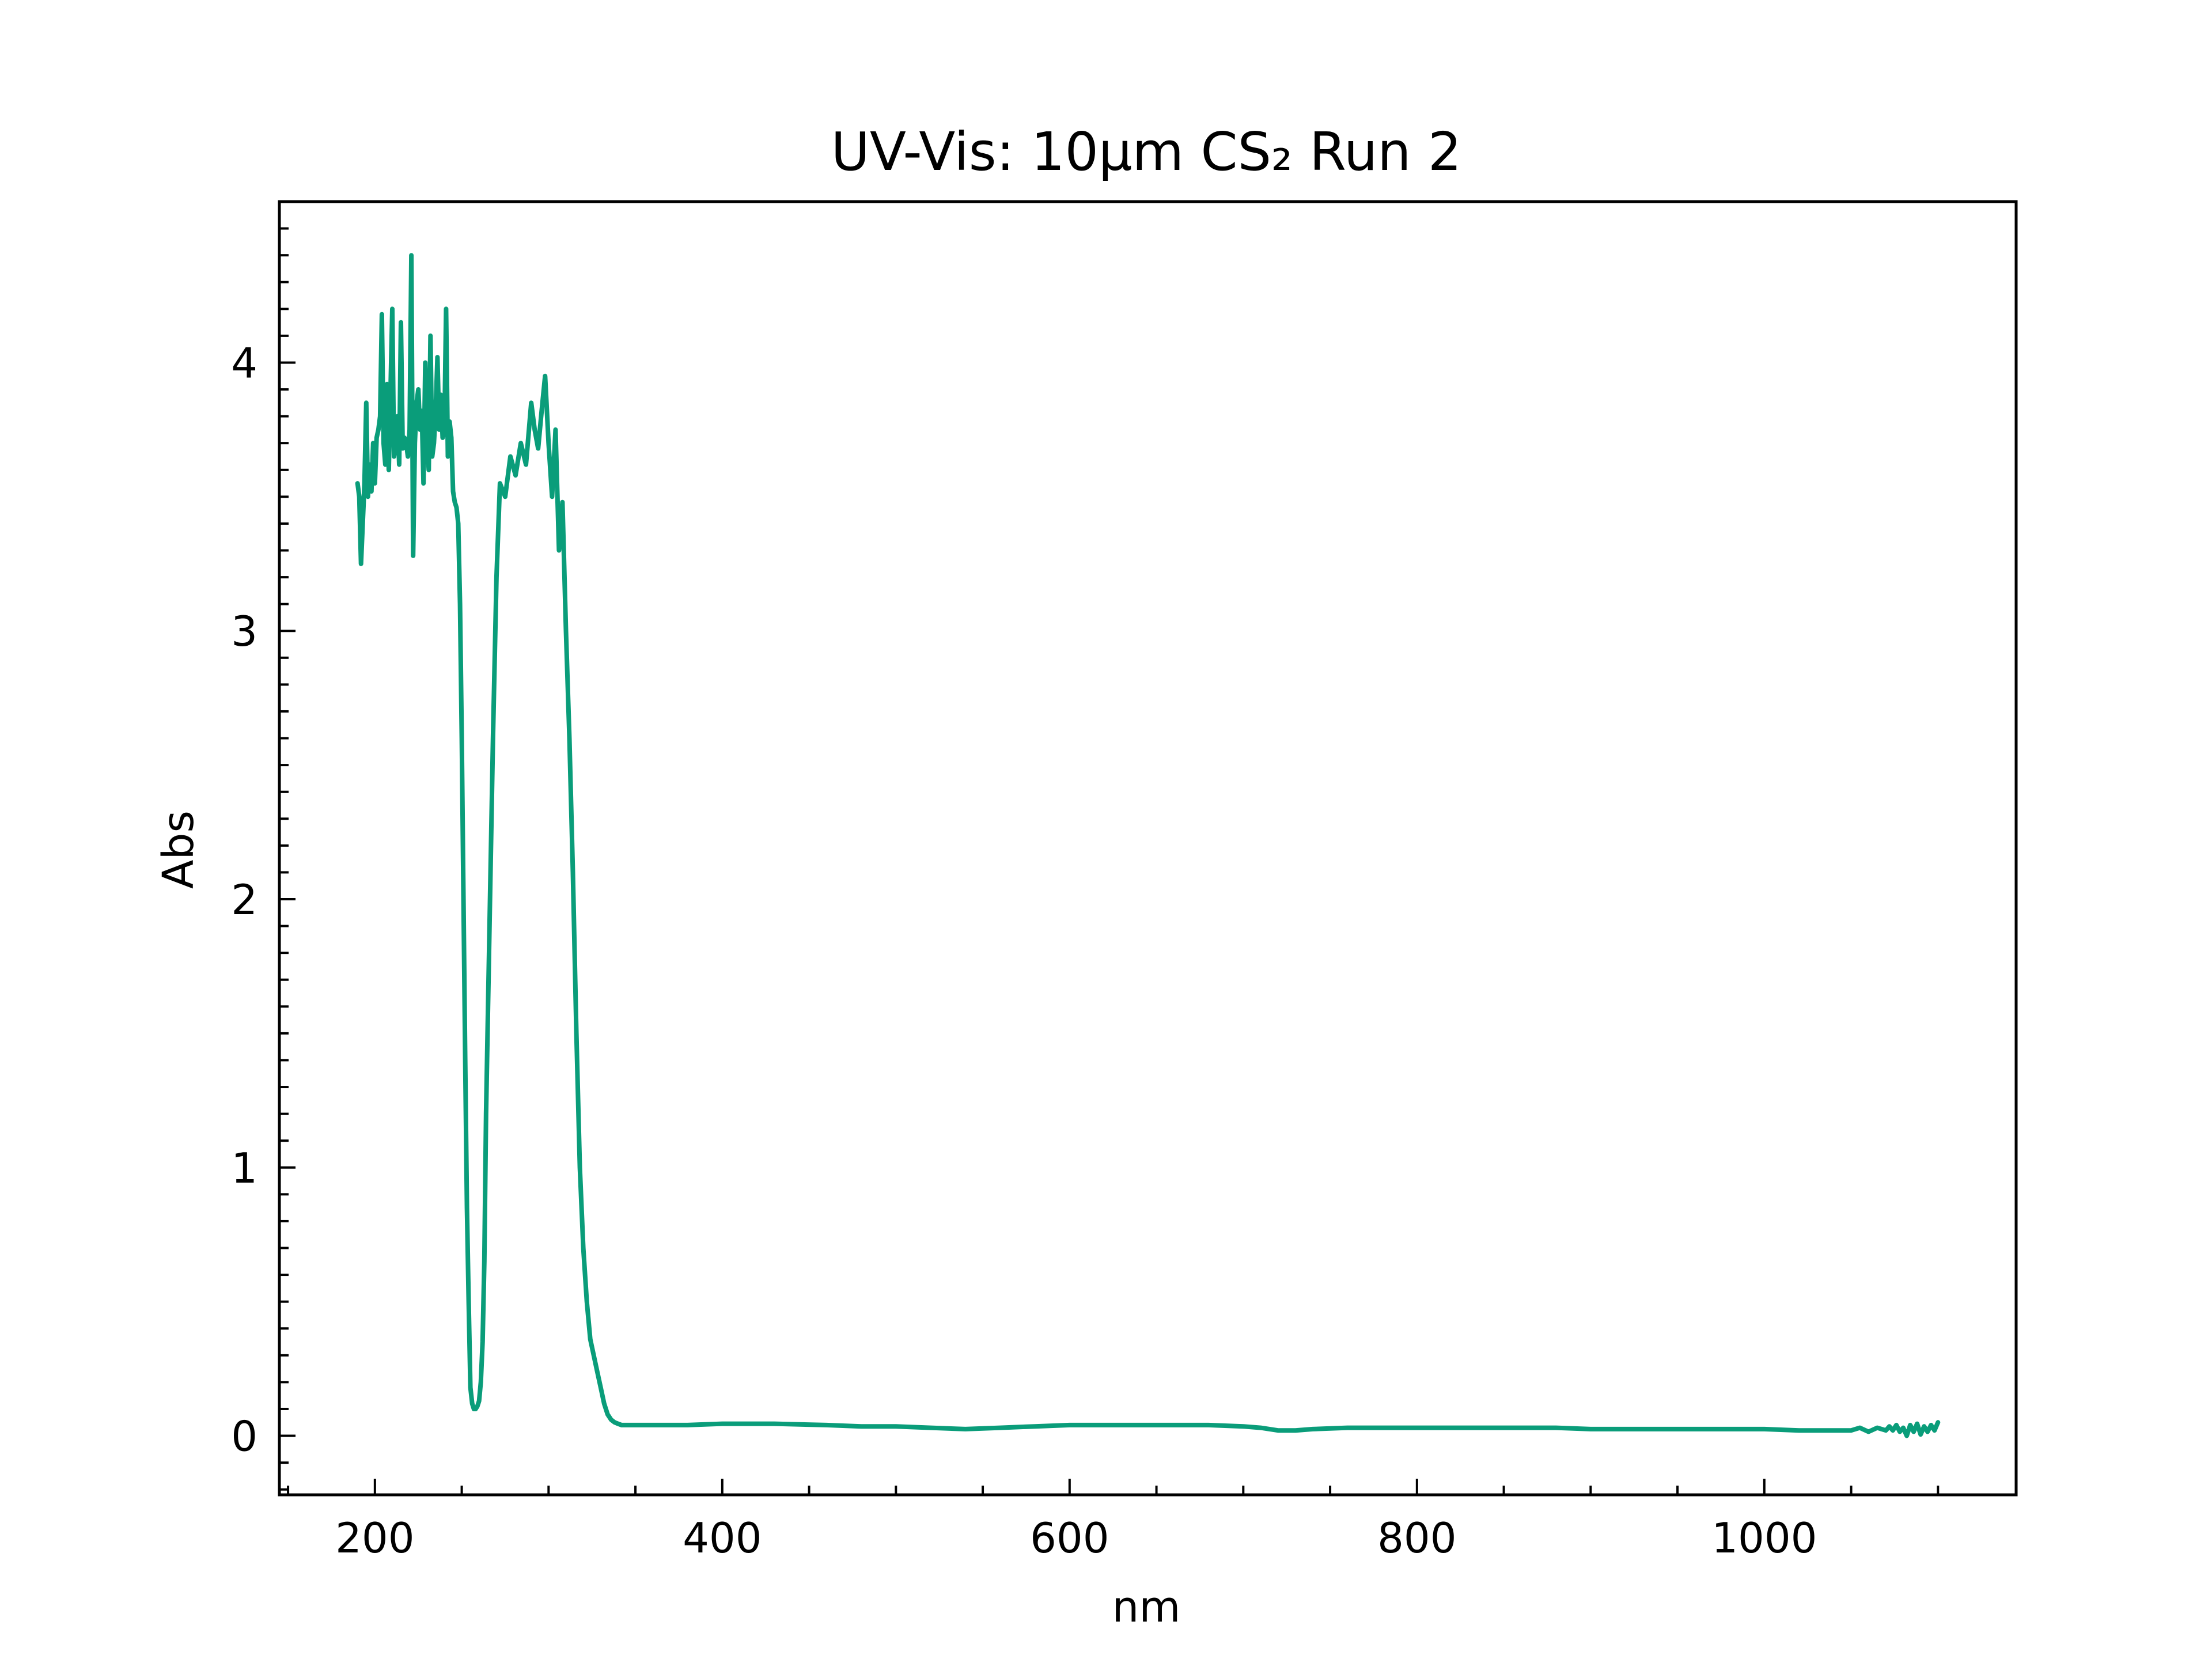 The image size is (2212, 1659). Describe the element at coordinates (244, 900) in the screenshot. I see `y-tick-label: 2` at that location.